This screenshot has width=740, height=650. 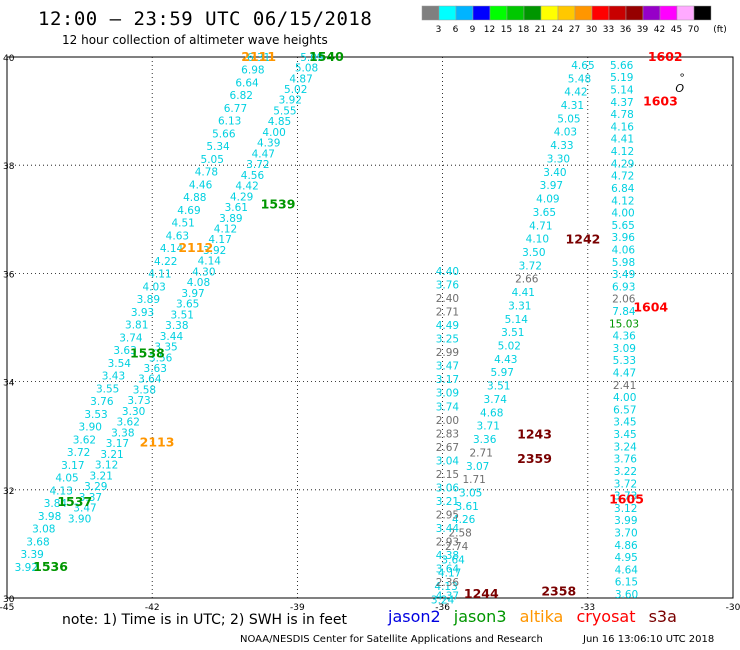 What do you see at coordinates (439, 29) in the screenshot?
I see `legend-label: 3` at bounding box center [439, 29].